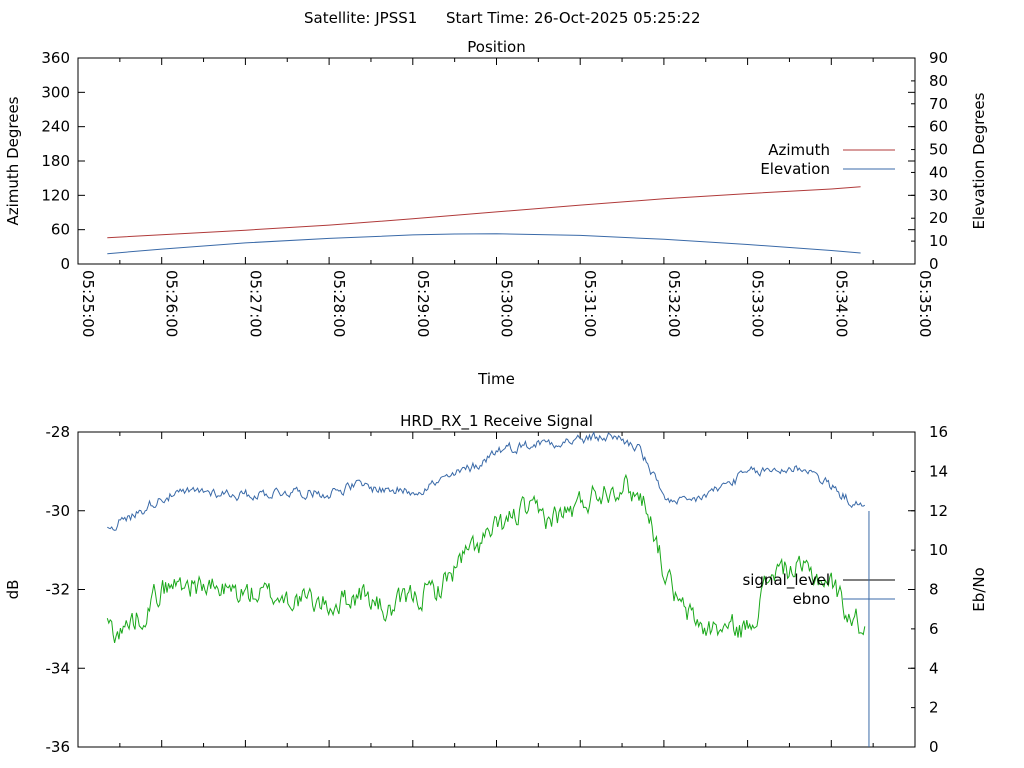  I want to click on y-tick-label: 240, so click(55, 127).